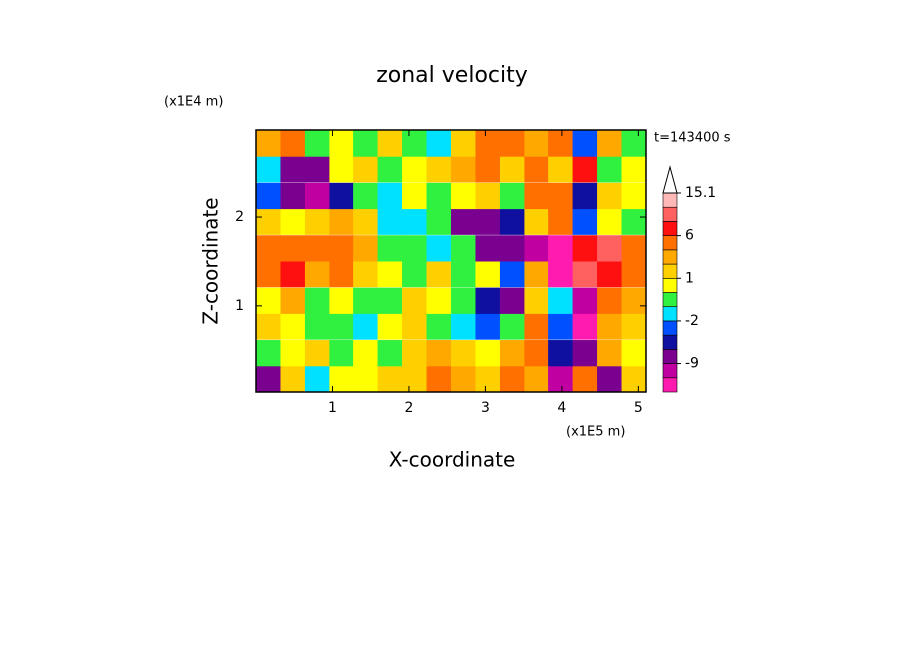 The image size is (904, 654). I want to click on x-tick-label: 3, so click(485, 408).